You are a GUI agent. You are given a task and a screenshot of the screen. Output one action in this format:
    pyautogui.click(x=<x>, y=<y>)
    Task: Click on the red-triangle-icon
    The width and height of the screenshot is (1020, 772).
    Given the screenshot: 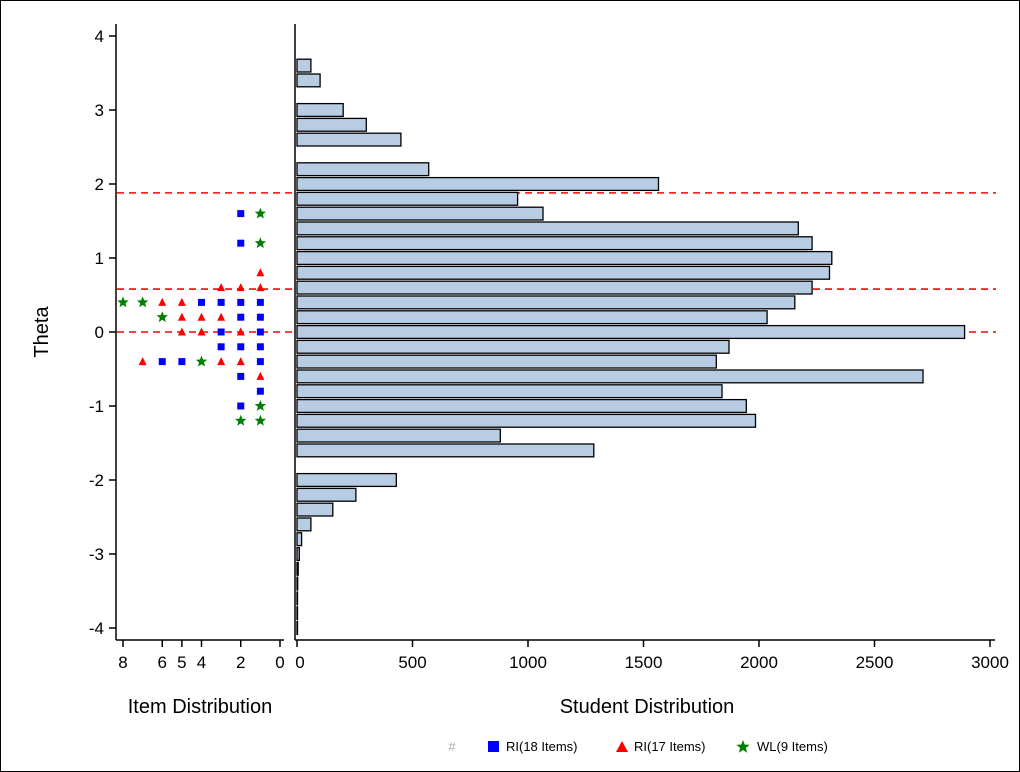 What is the action you would take?
    pyautogui.click(x=622, y=746)
    